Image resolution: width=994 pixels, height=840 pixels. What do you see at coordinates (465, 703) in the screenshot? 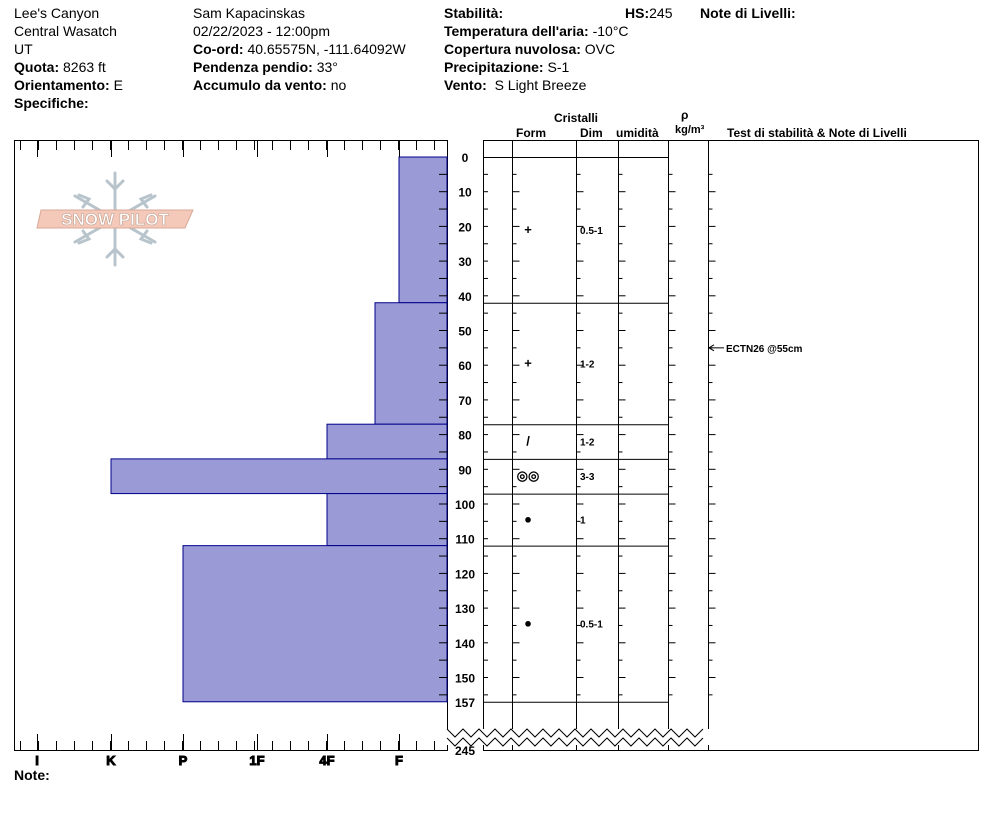
I see `depth-tick-label: 157` at bounding box center [465, 703].